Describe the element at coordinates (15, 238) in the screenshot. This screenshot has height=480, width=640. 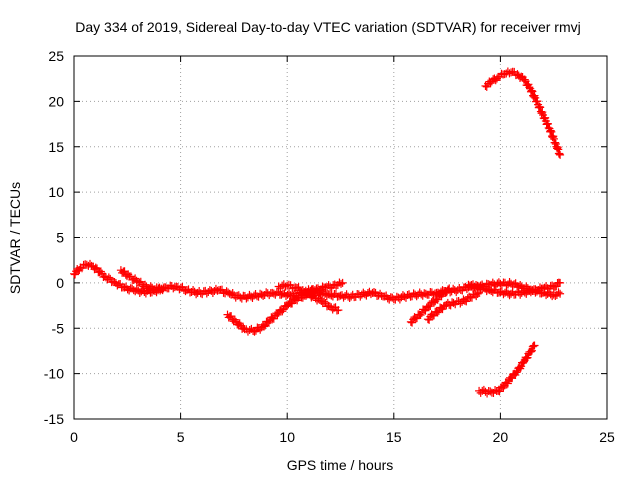
I see `y-axis-label: SDTVAR / TECUs` at that location.